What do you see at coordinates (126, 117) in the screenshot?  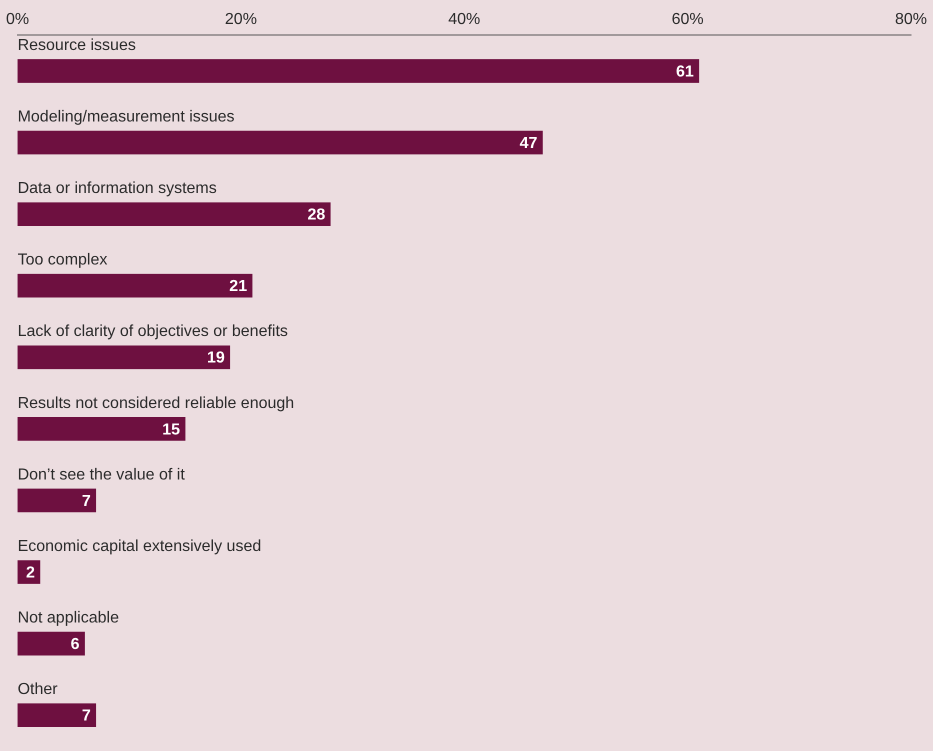 I see `y-tick-label: Modeling/measurement issues` at bounding box center [126, 117].